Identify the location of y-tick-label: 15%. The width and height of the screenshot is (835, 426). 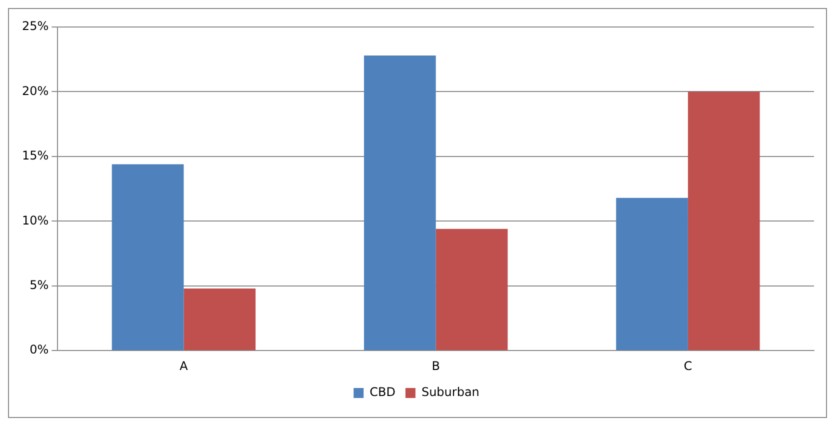
(35, 155).